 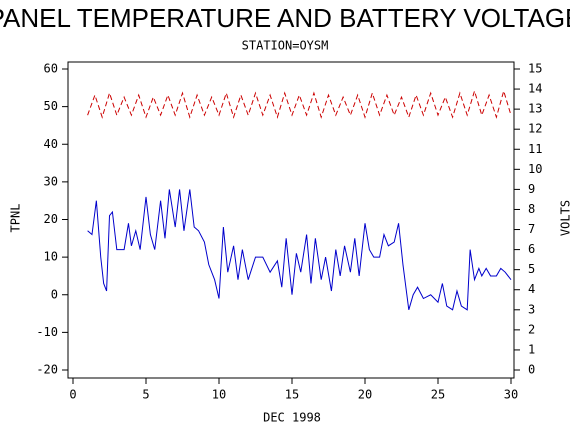 What do you see at coordinates (51, 144) in the screenshot?
I see `y-tick-label: 40` at bounding box center [51, 144].